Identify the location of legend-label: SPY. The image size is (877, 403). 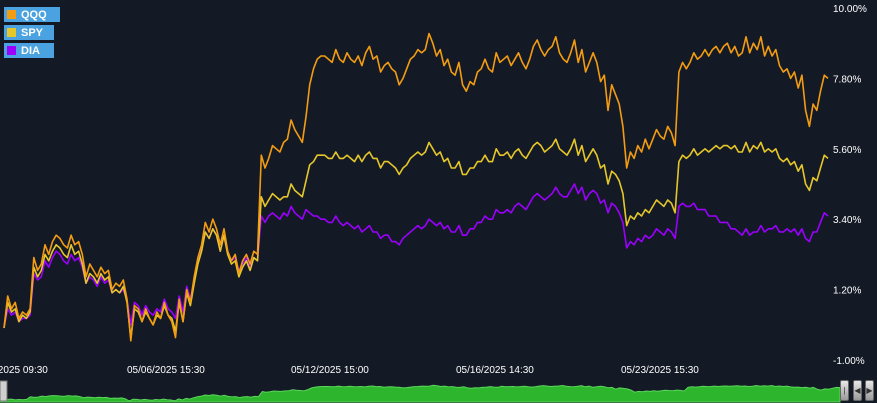
(32, 32).